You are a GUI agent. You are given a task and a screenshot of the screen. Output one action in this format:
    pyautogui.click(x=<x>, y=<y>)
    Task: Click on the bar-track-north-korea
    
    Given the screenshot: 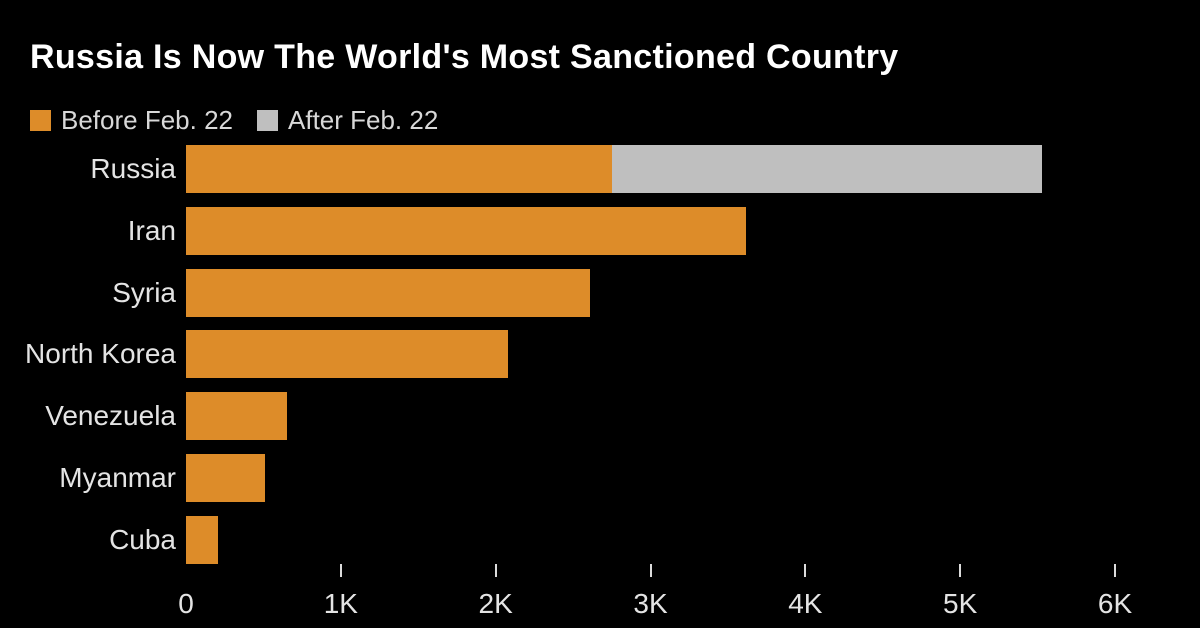 What is the action you would take?
    pyautogui.click(x=650, y=354)
    